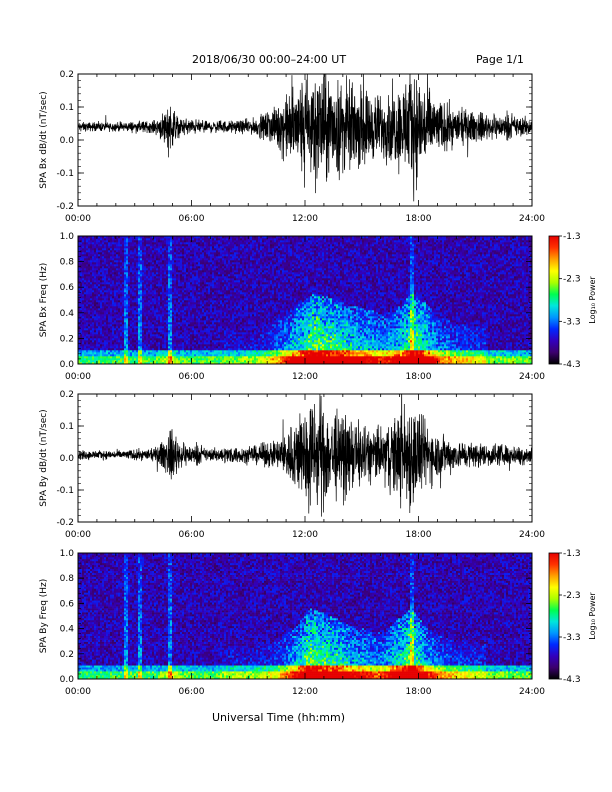 This screenshot has height=792, width=612. Describe the element at coordinates (278, 717) in the screenshot. I see `x-axis-label: Universal Time (hh:mm)` at that location.